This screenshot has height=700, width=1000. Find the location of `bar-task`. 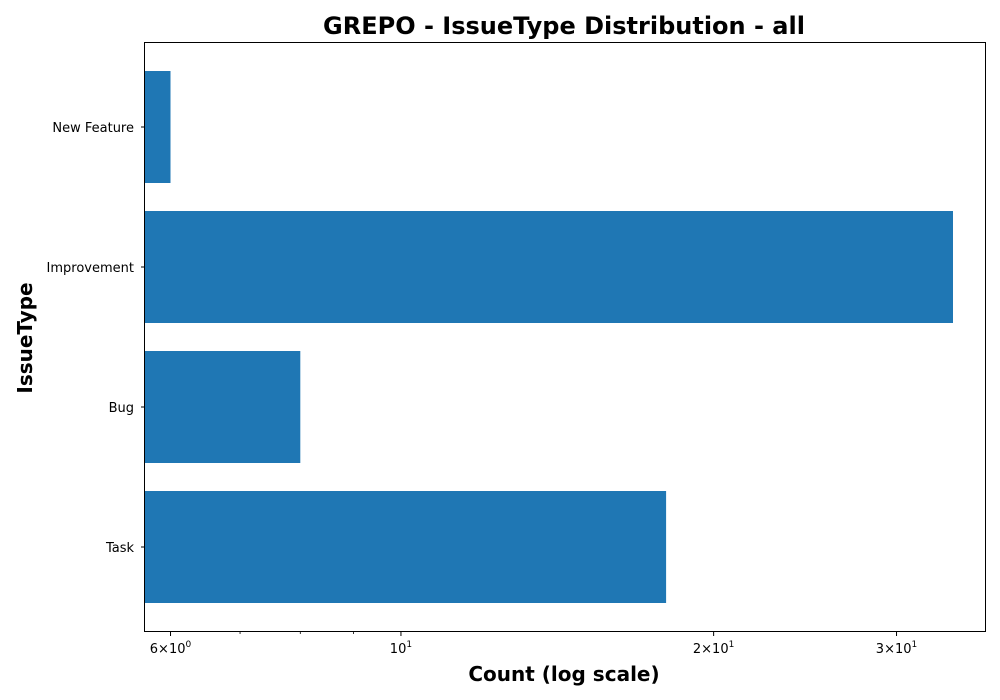

bar-task is located at coordinates (406, 547).